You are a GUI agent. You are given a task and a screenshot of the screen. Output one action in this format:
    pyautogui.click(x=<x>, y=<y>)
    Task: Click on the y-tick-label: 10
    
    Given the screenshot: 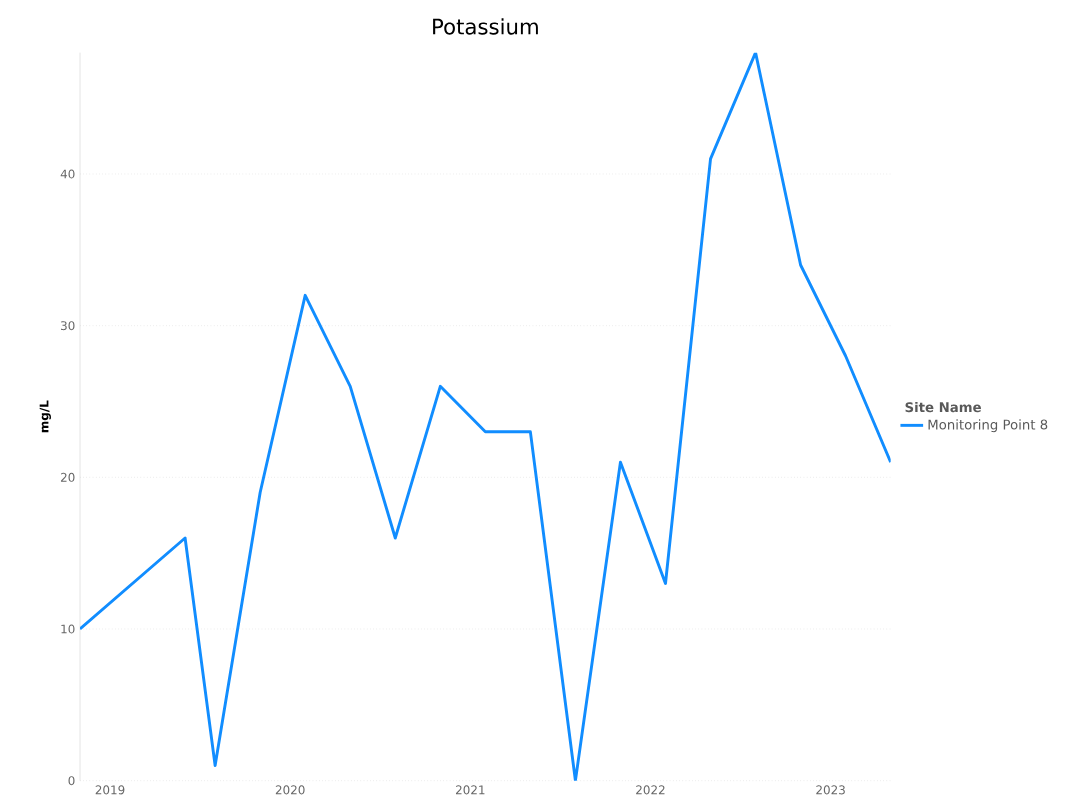 What is the action you would take?
    pyautogui.click(x=68, y=629)
    